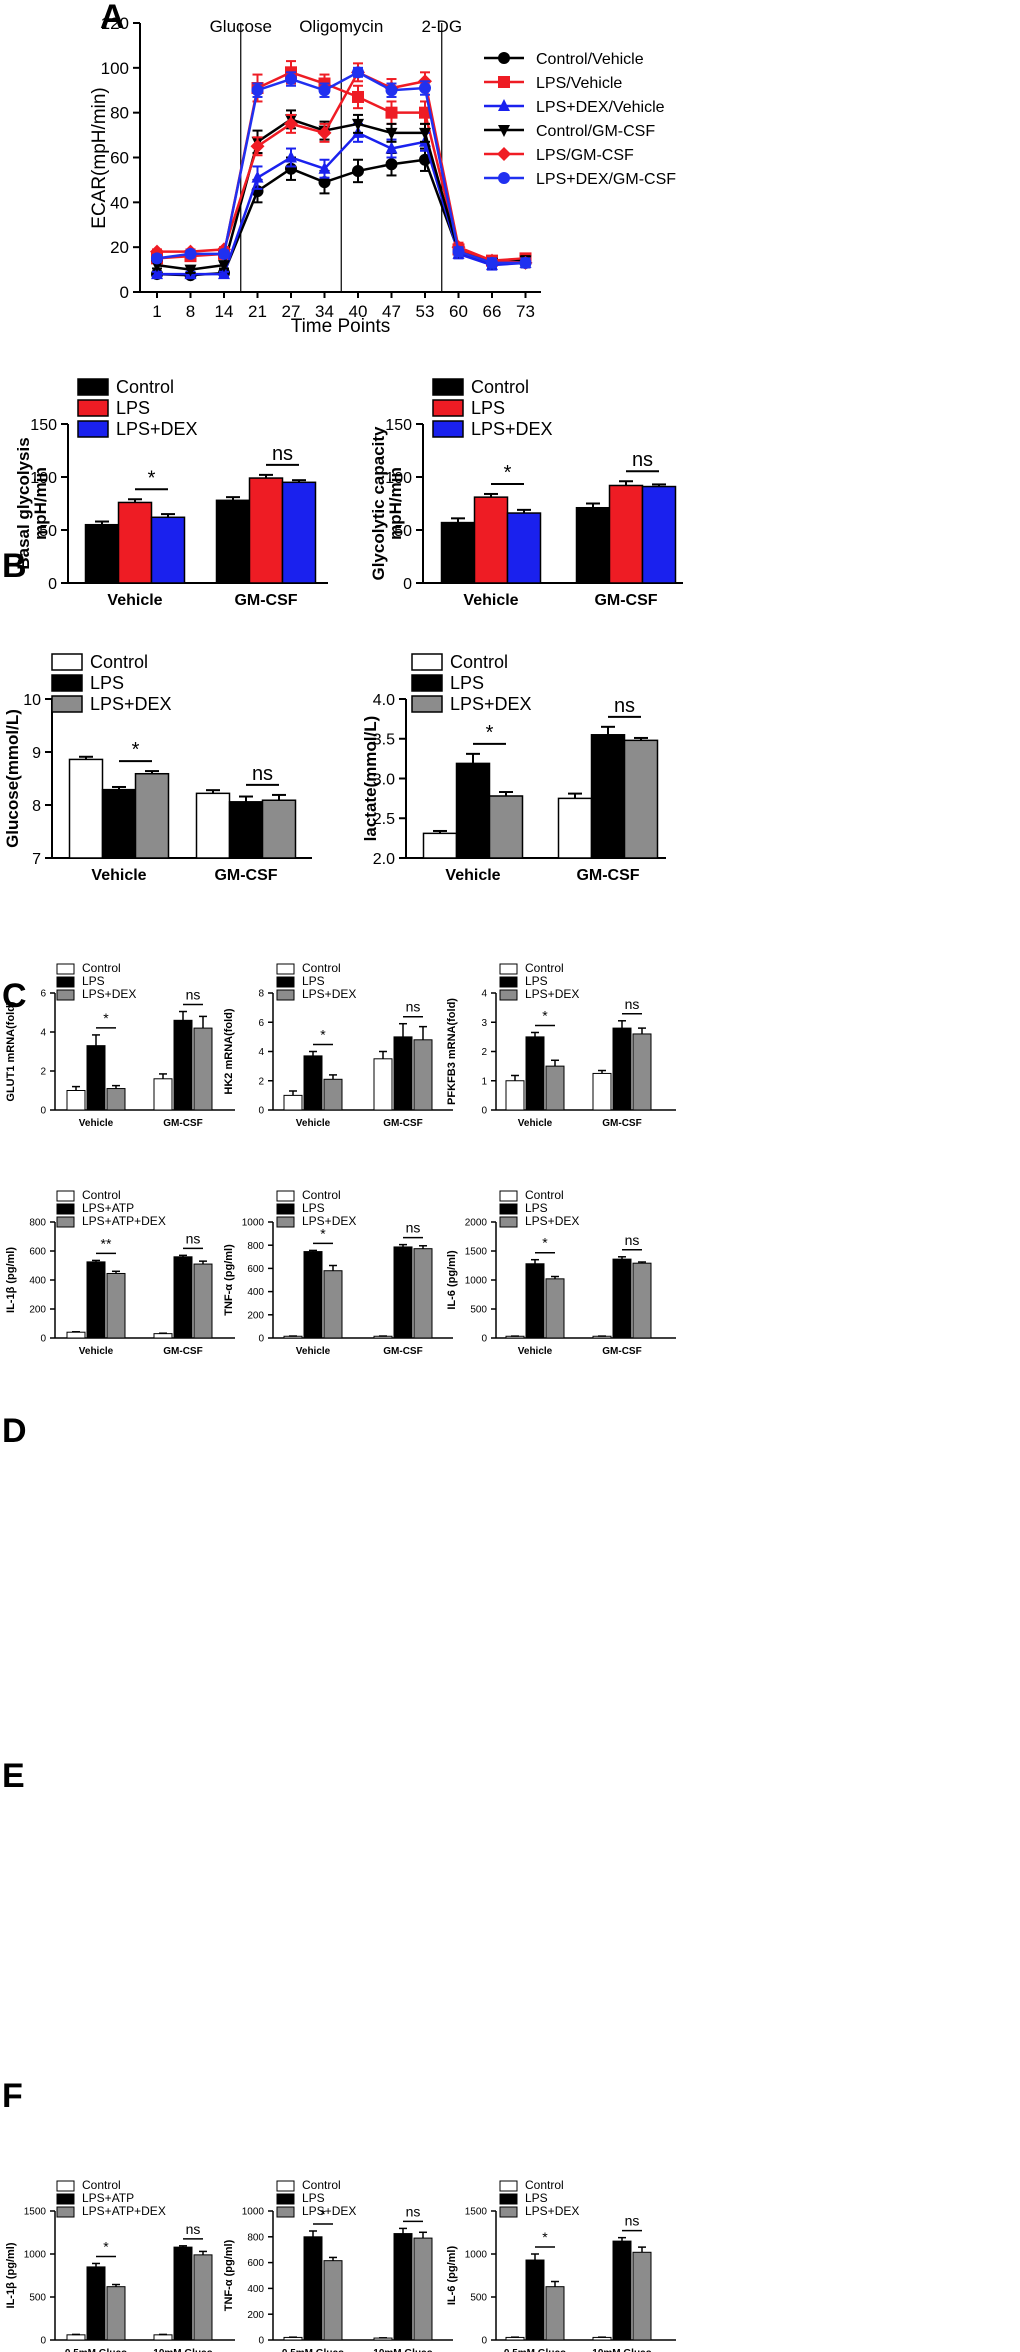 The image size is (1020, 2352). What do you see at coordinates (500, 387) in the screenshot?
I see `panel-b-right-legend-label: Control` at bounding box center [500, 387].